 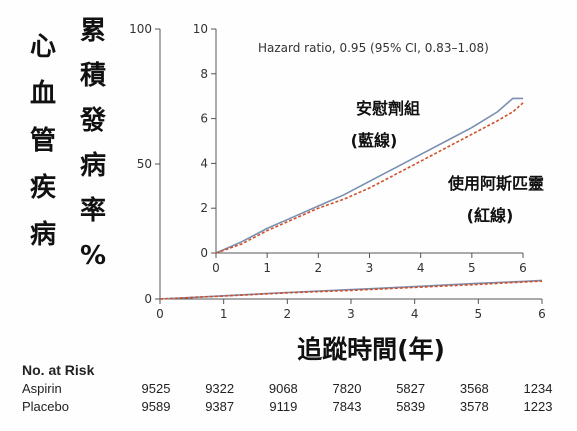 I want to click on risk-count: 7820, so click(x=347, y=388).